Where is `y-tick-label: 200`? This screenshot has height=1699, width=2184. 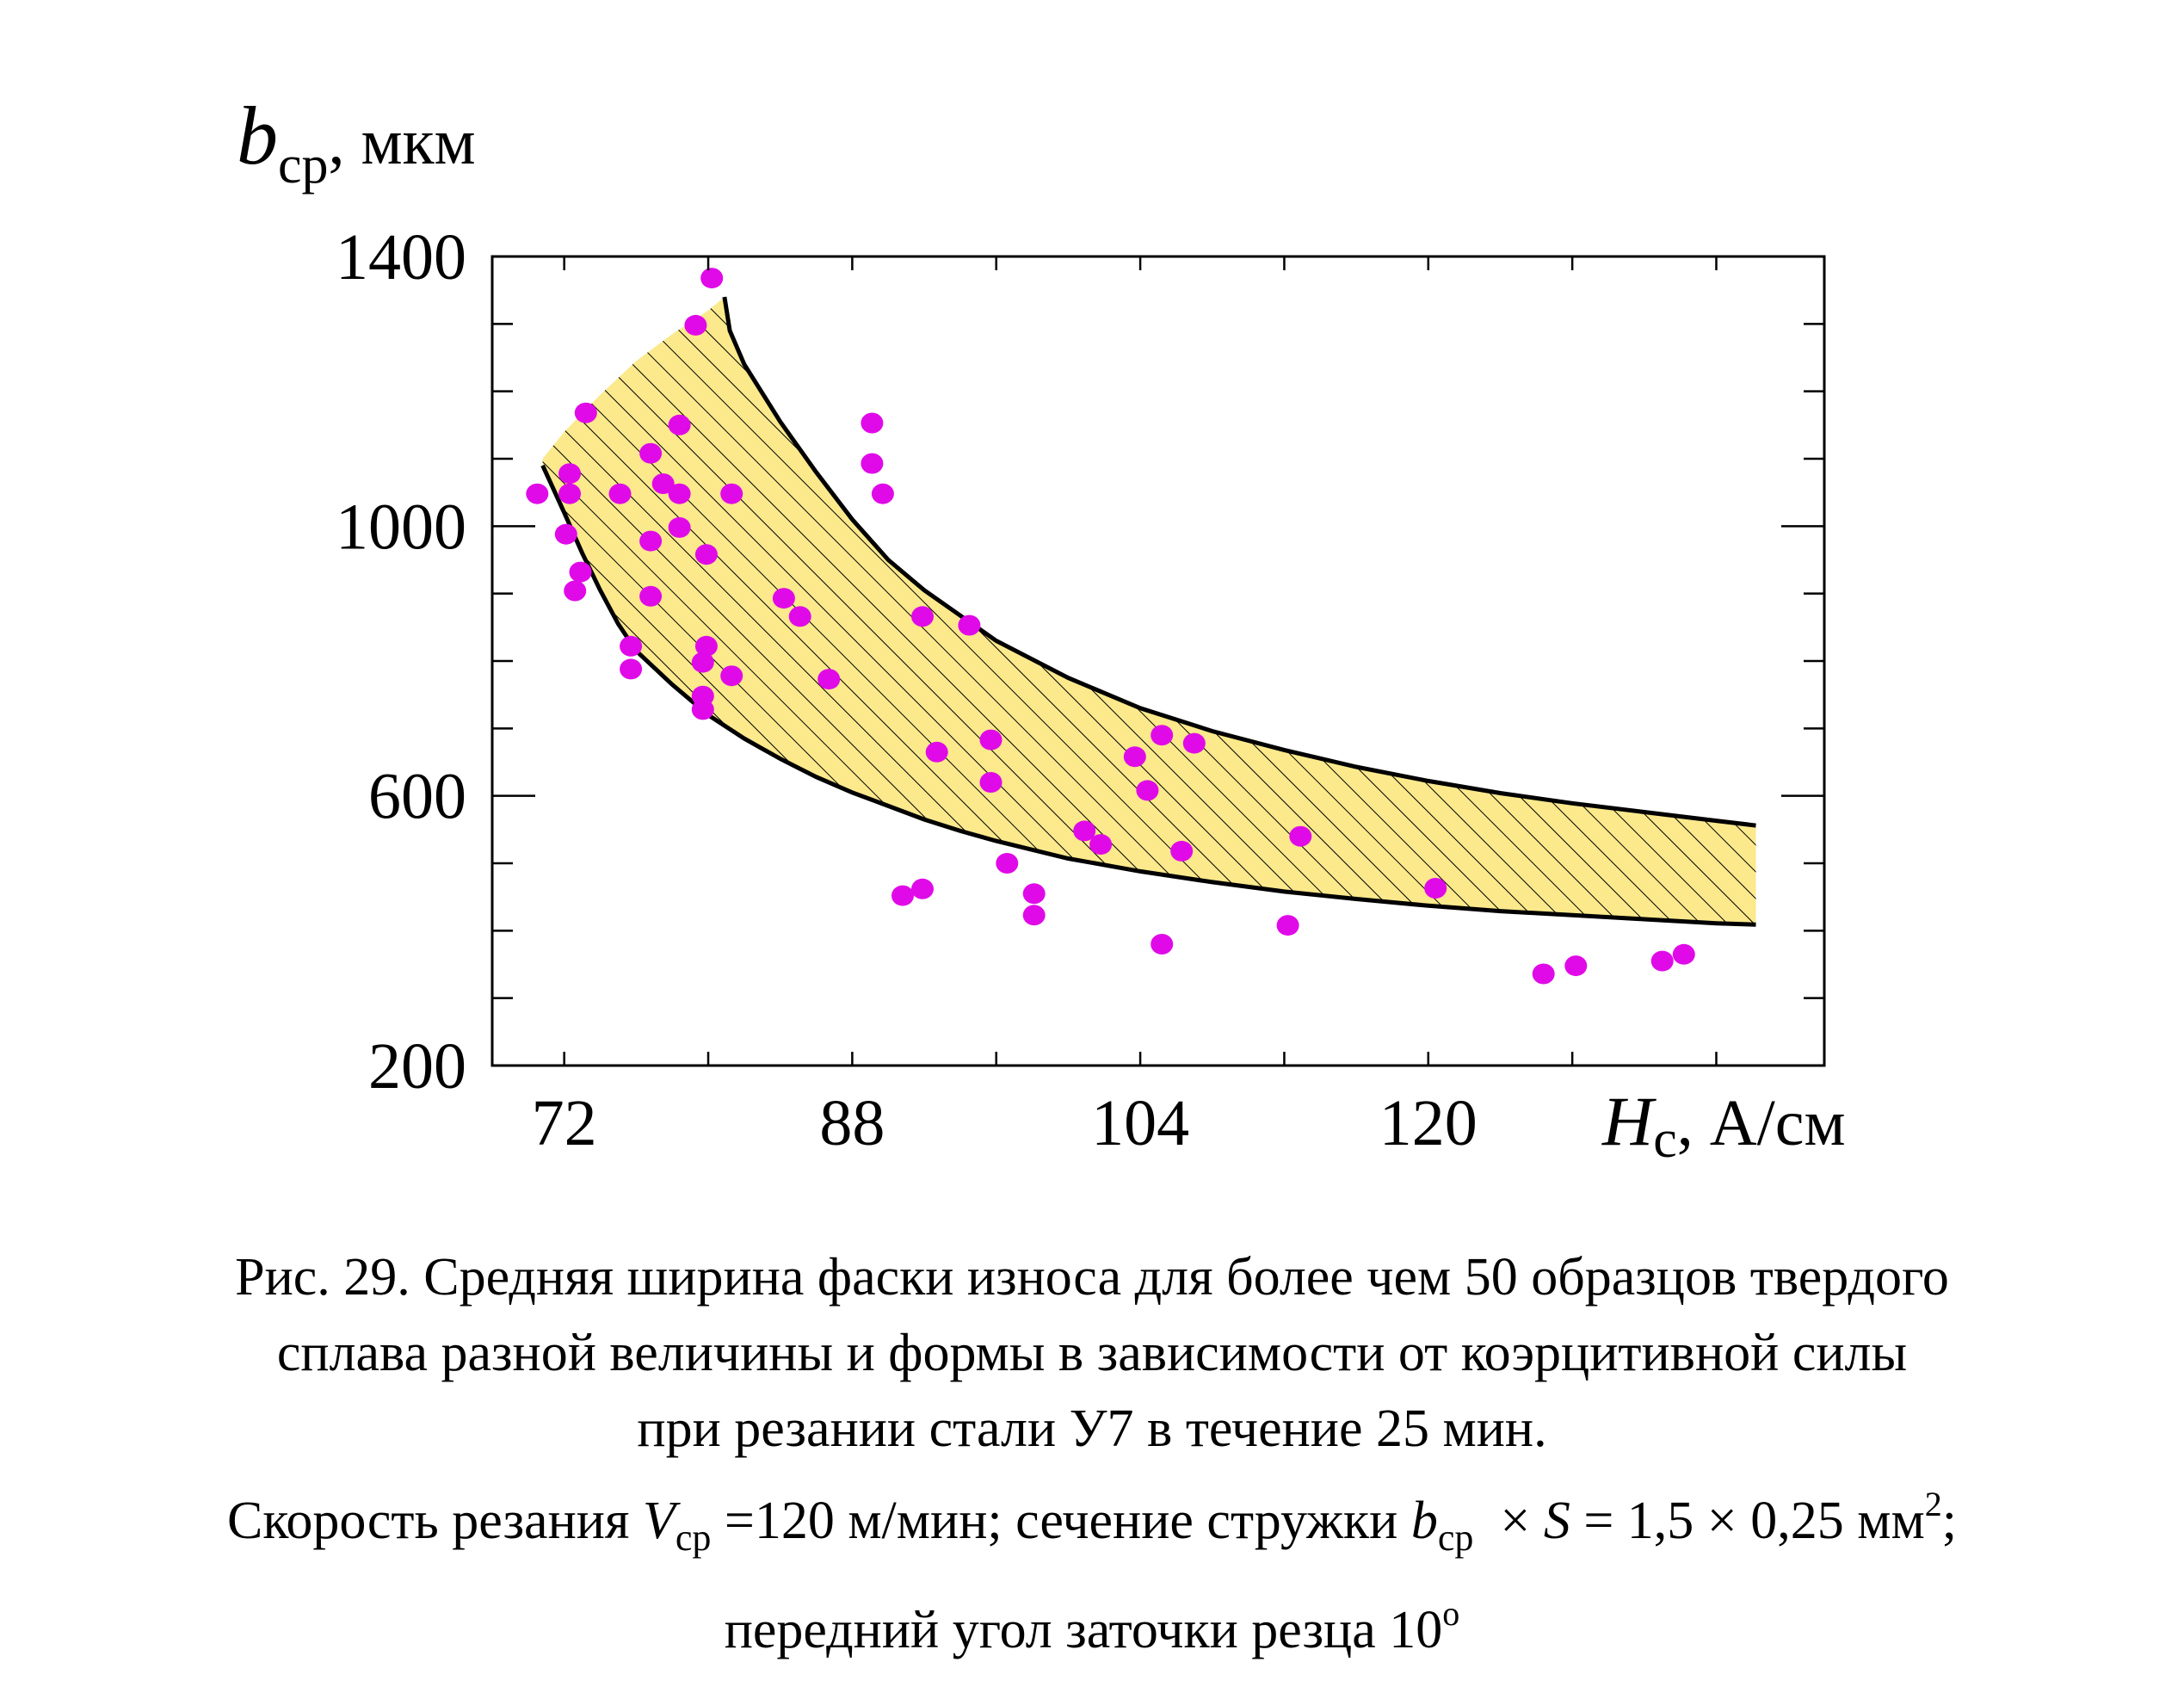
y-tick-label: 200 is located at coordinates (417, 1066).